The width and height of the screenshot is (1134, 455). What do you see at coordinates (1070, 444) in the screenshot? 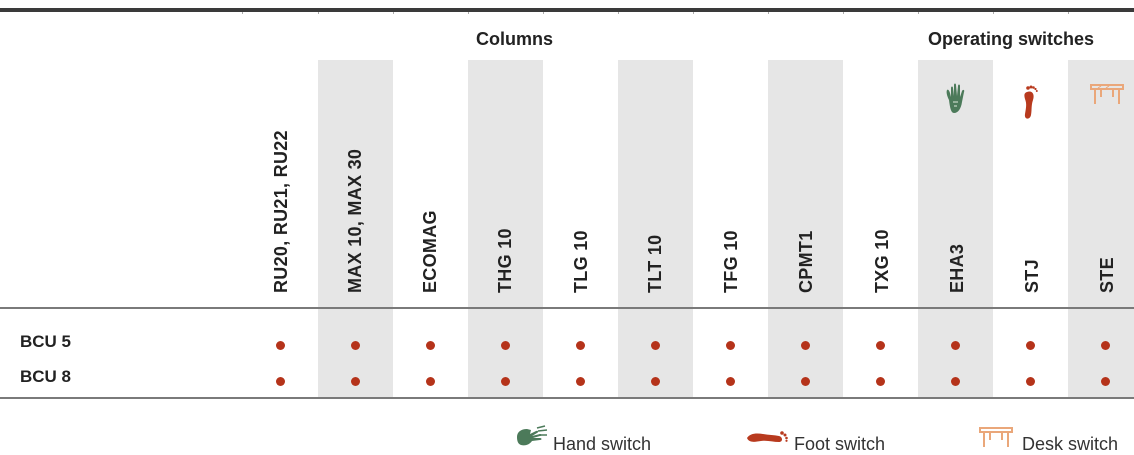
I see `legend-desk-label: Desk switch` at bounding box center [1070, 444].